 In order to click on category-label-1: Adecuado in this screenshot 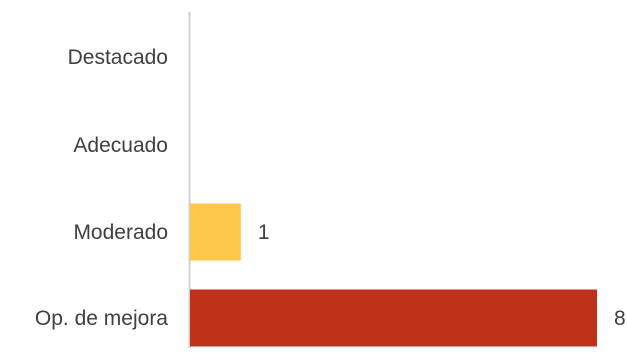, I will do `click(120, 145)`.